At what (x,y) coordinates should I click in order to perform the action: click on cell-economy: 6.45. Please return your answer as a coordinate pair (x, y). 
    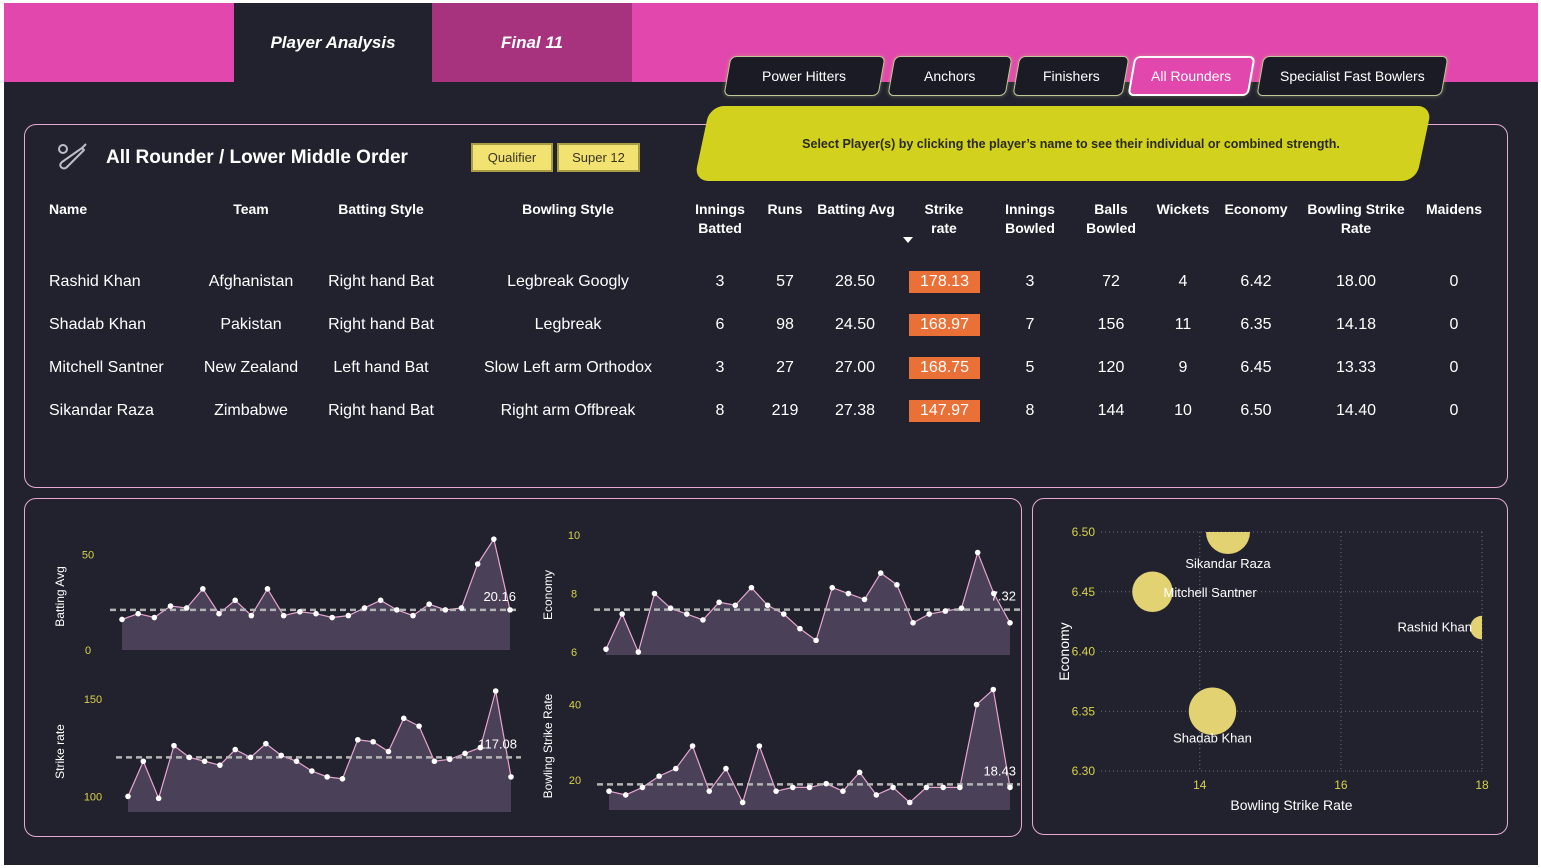
    Looking at the image, I should click on (1256, 367).